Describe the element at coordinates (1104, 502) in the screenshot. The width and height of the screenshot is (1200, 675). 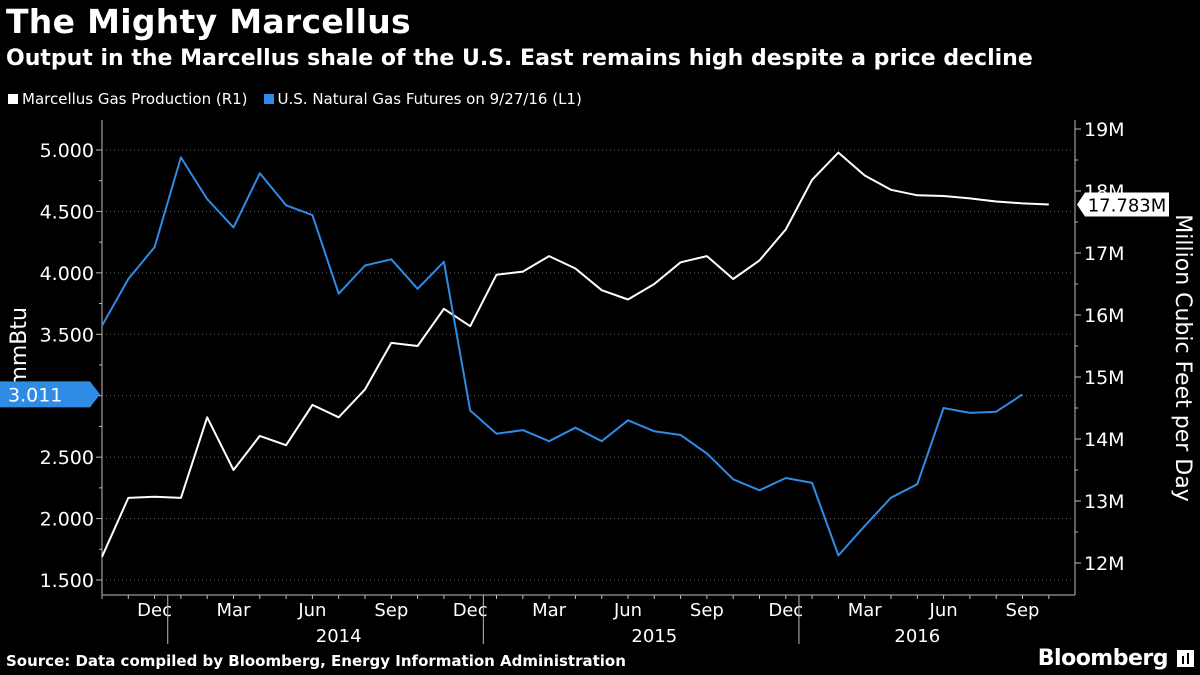
I see `right-tick-label: 13M` at that location.